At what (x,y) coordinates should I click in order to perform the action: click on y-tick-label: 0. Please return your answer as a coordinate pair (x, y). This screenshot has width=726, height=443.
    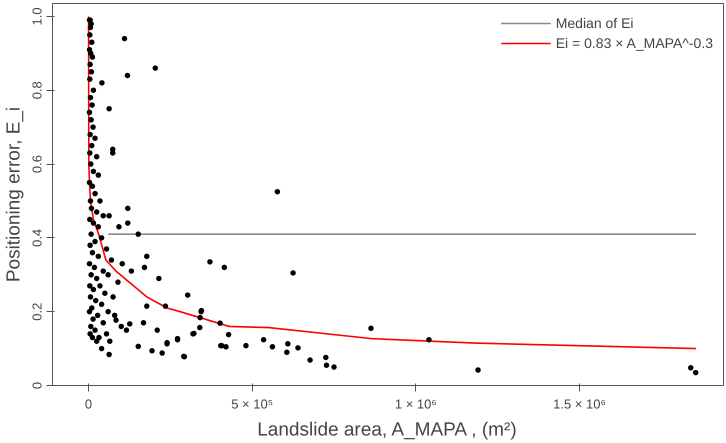
    Looking at the image, I should click on (37, 386).